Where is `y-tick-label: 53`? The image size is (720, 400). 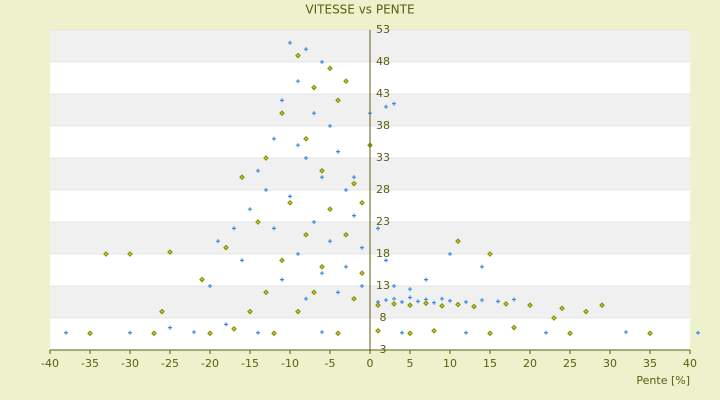 y-tick-label: 53 is located at coordinates (383, 29).